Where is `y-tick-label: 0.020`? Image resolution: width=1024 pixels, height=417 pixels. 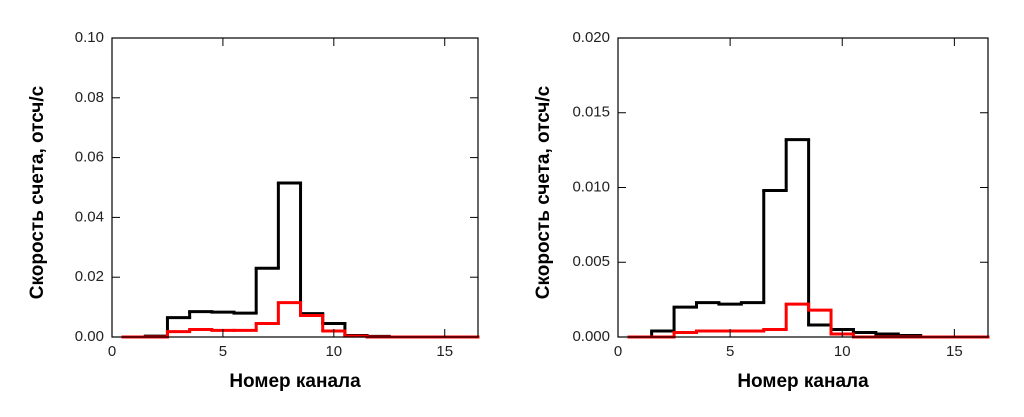 y-tick-label: 0.020 is located at coordinates (591, 37).